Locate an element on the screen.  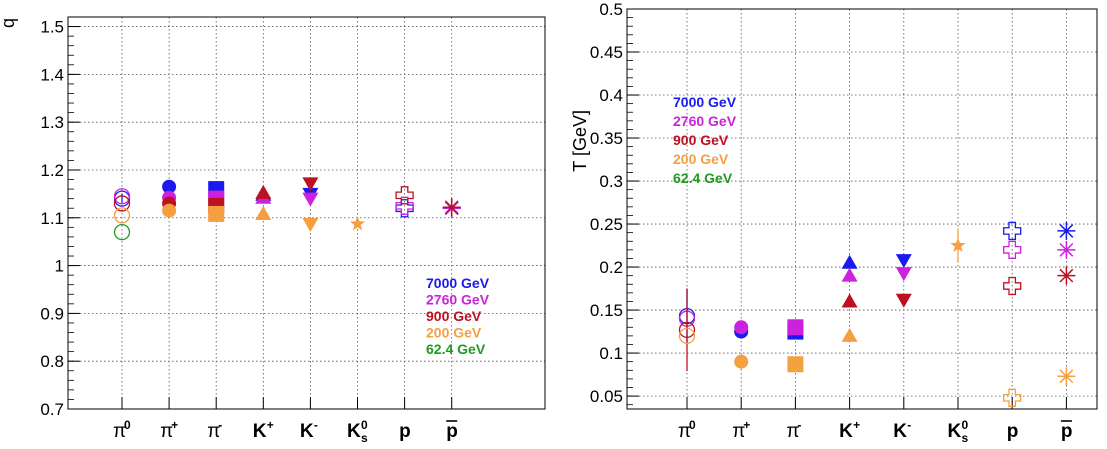
y-tick-label: 0.9 is located at coordinates (52, 313).